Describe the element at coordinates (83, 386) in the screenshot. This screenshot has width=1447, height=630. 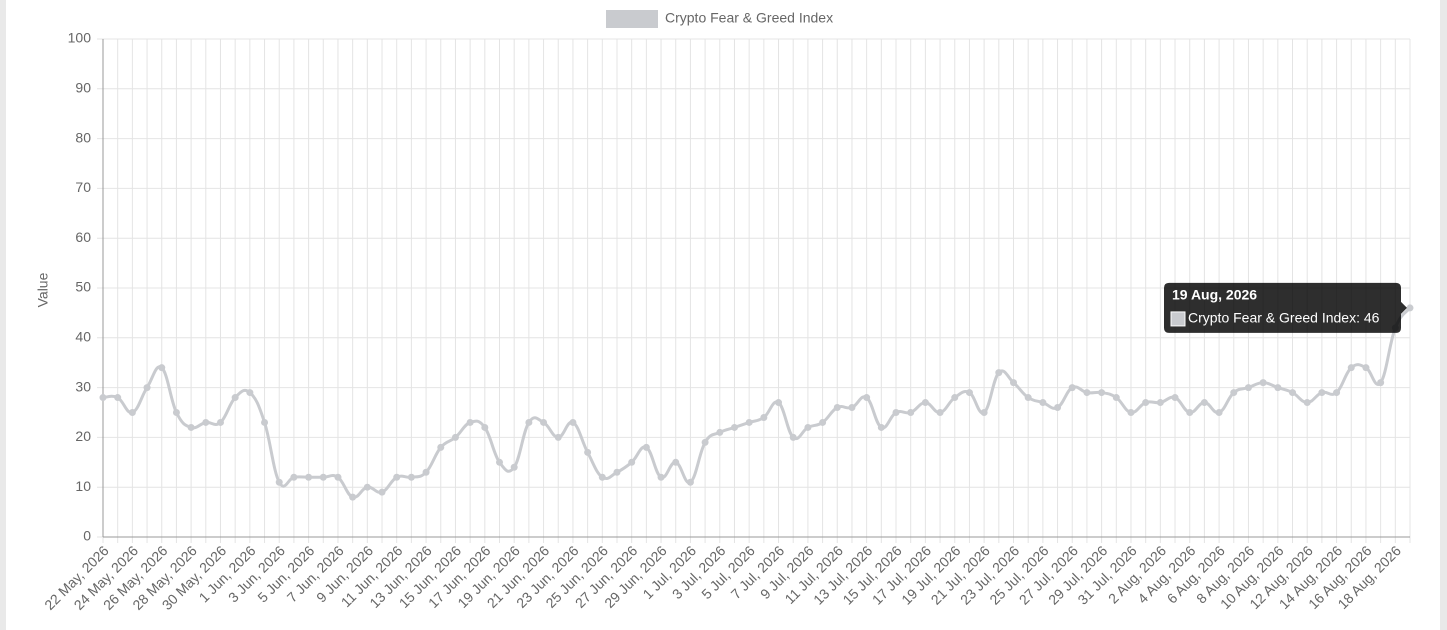
I see `y-tick-label: 30` at that location.